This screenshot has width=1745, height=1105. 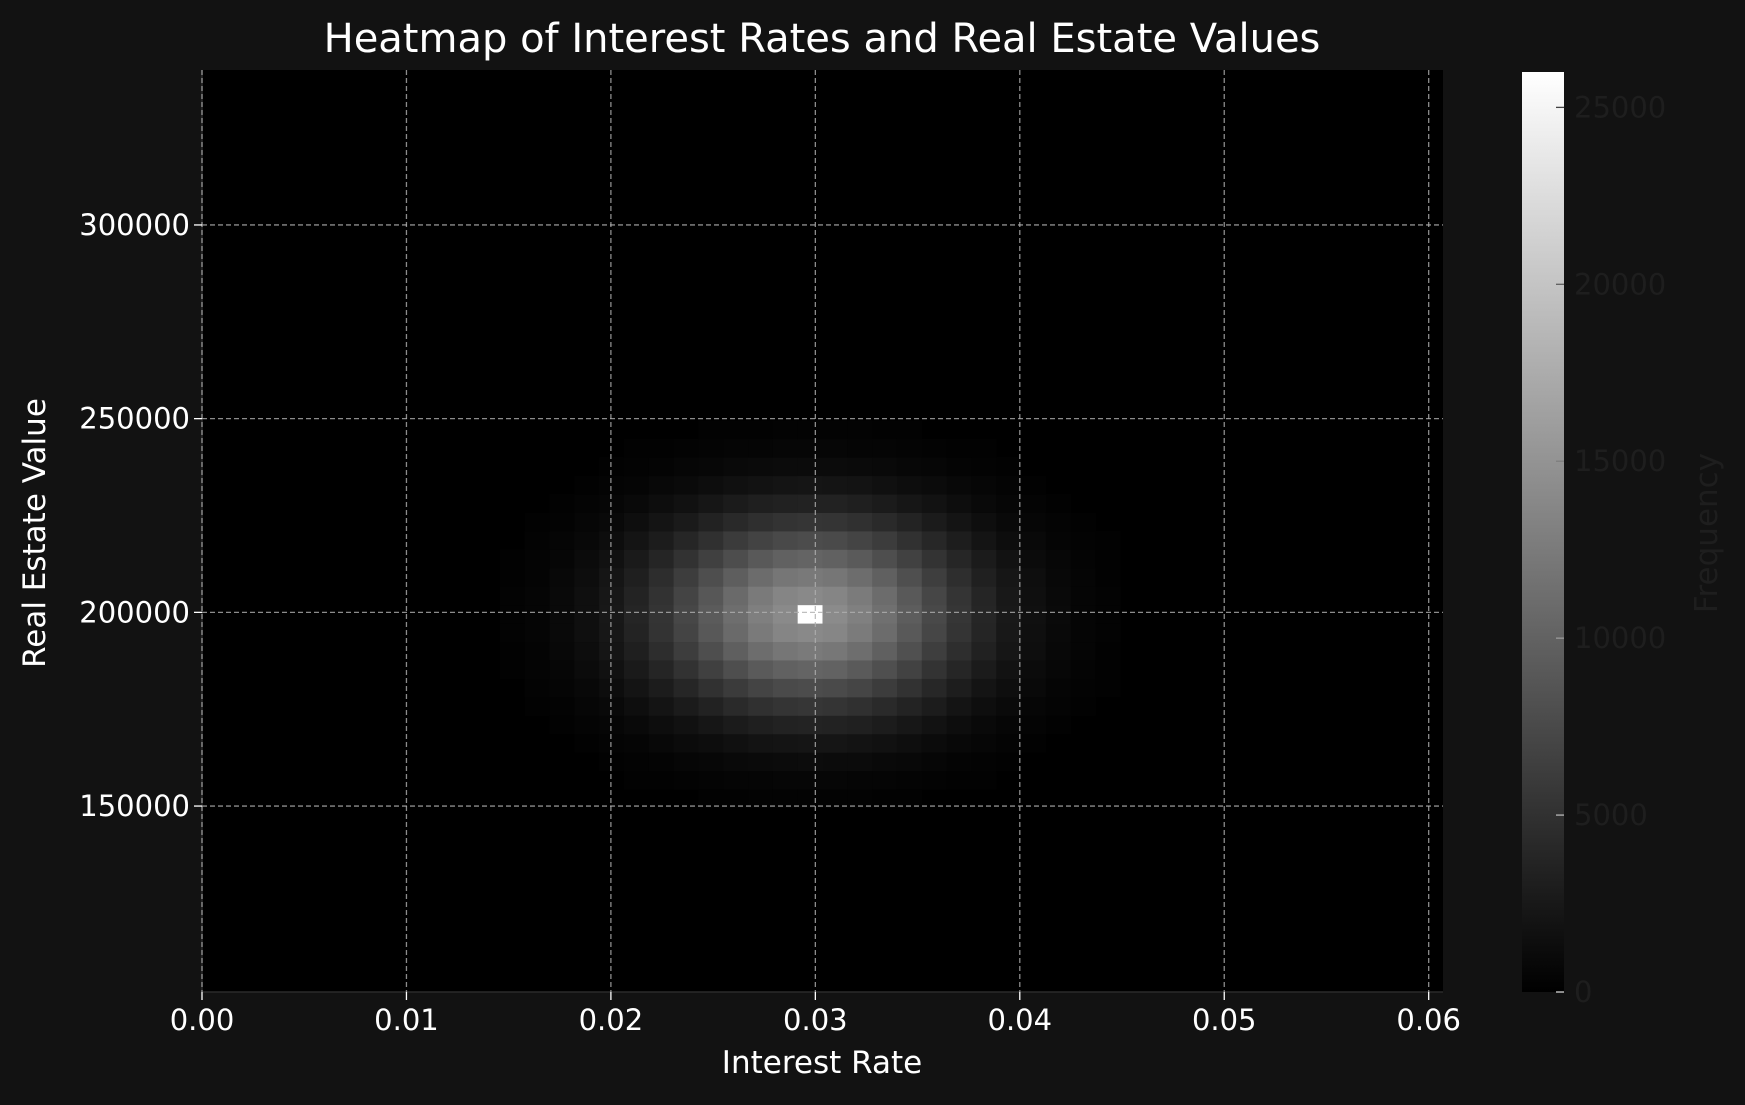 What do you see at coordinates (1620, 461) in the screenshot?
I see `colorbar-tick-label: 15000` at bounding box center [1620, 461].